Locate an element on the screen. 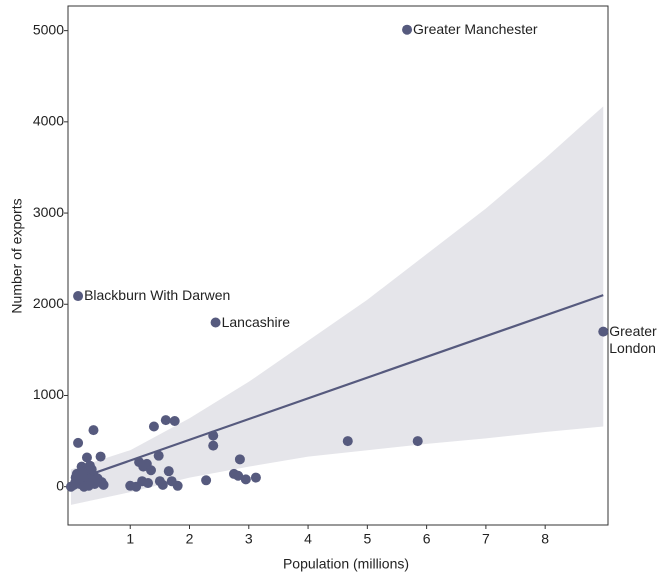  x-tick-label: 4 is located at coordinates (308, 539).